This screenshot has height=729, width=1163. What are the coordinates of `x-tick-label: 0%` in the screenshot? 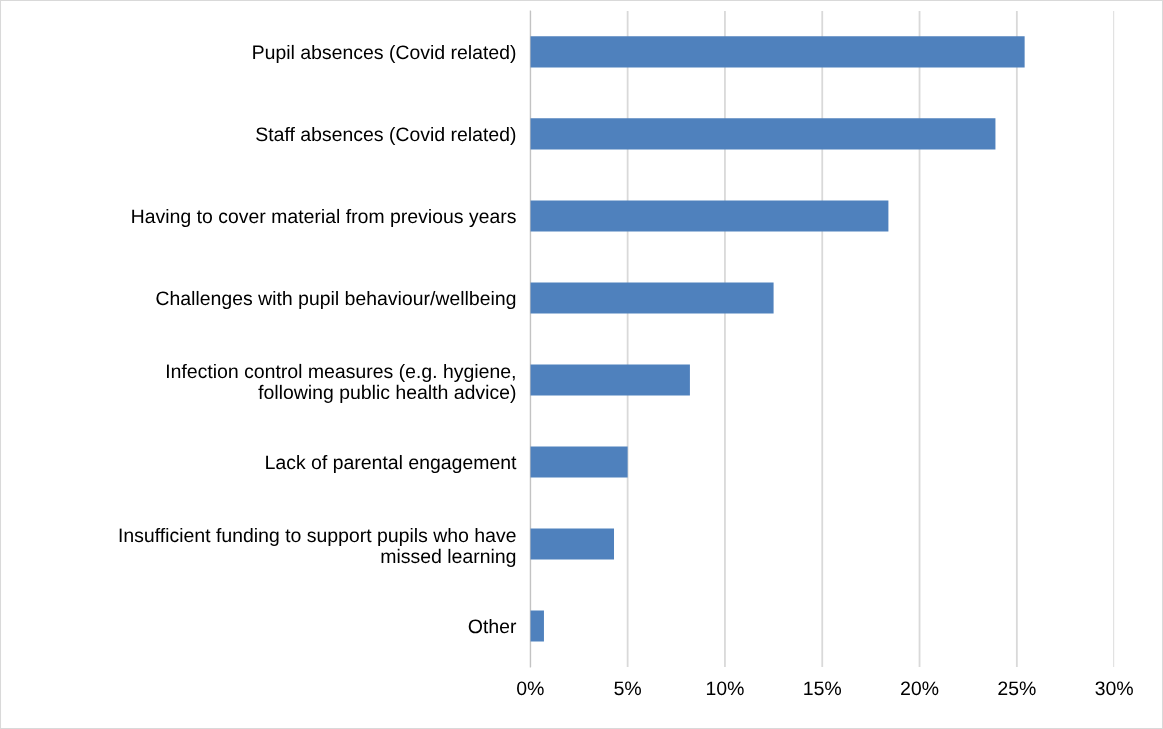 It's located at (530, 688).